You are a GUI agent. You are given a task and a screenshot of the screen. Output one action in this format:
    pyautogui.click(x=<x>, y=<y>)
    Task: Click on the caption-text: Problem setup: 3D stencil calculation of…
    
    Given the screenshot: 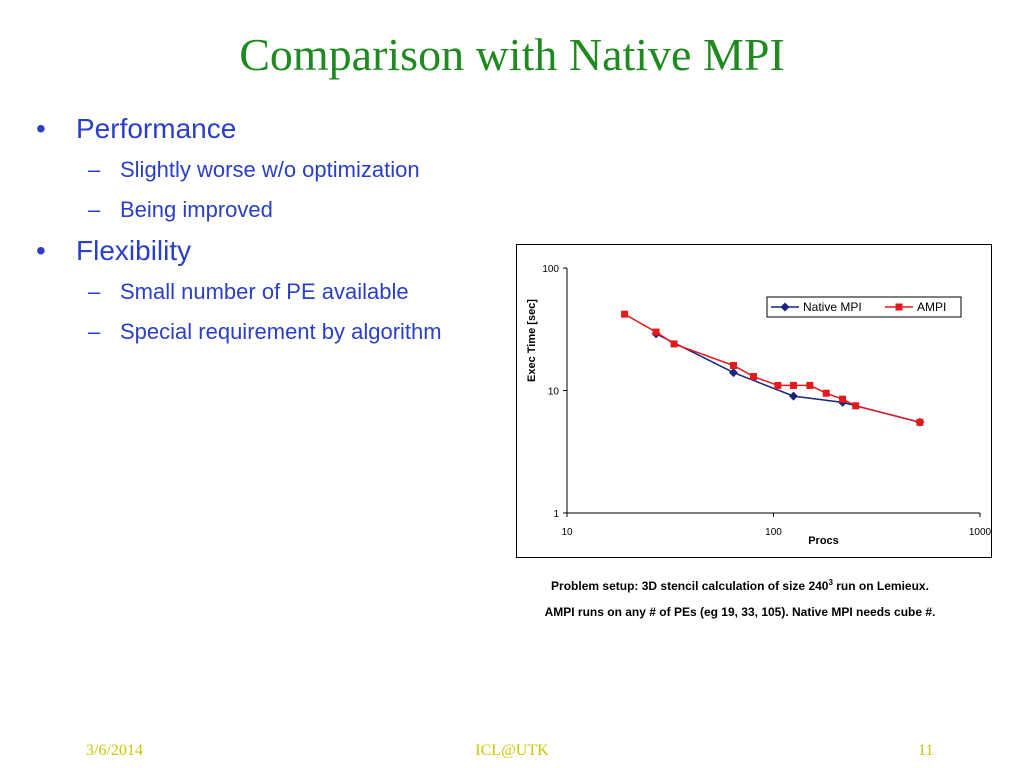 What is the action you would take?
    pyautogui.click(x=690, y=586)
    